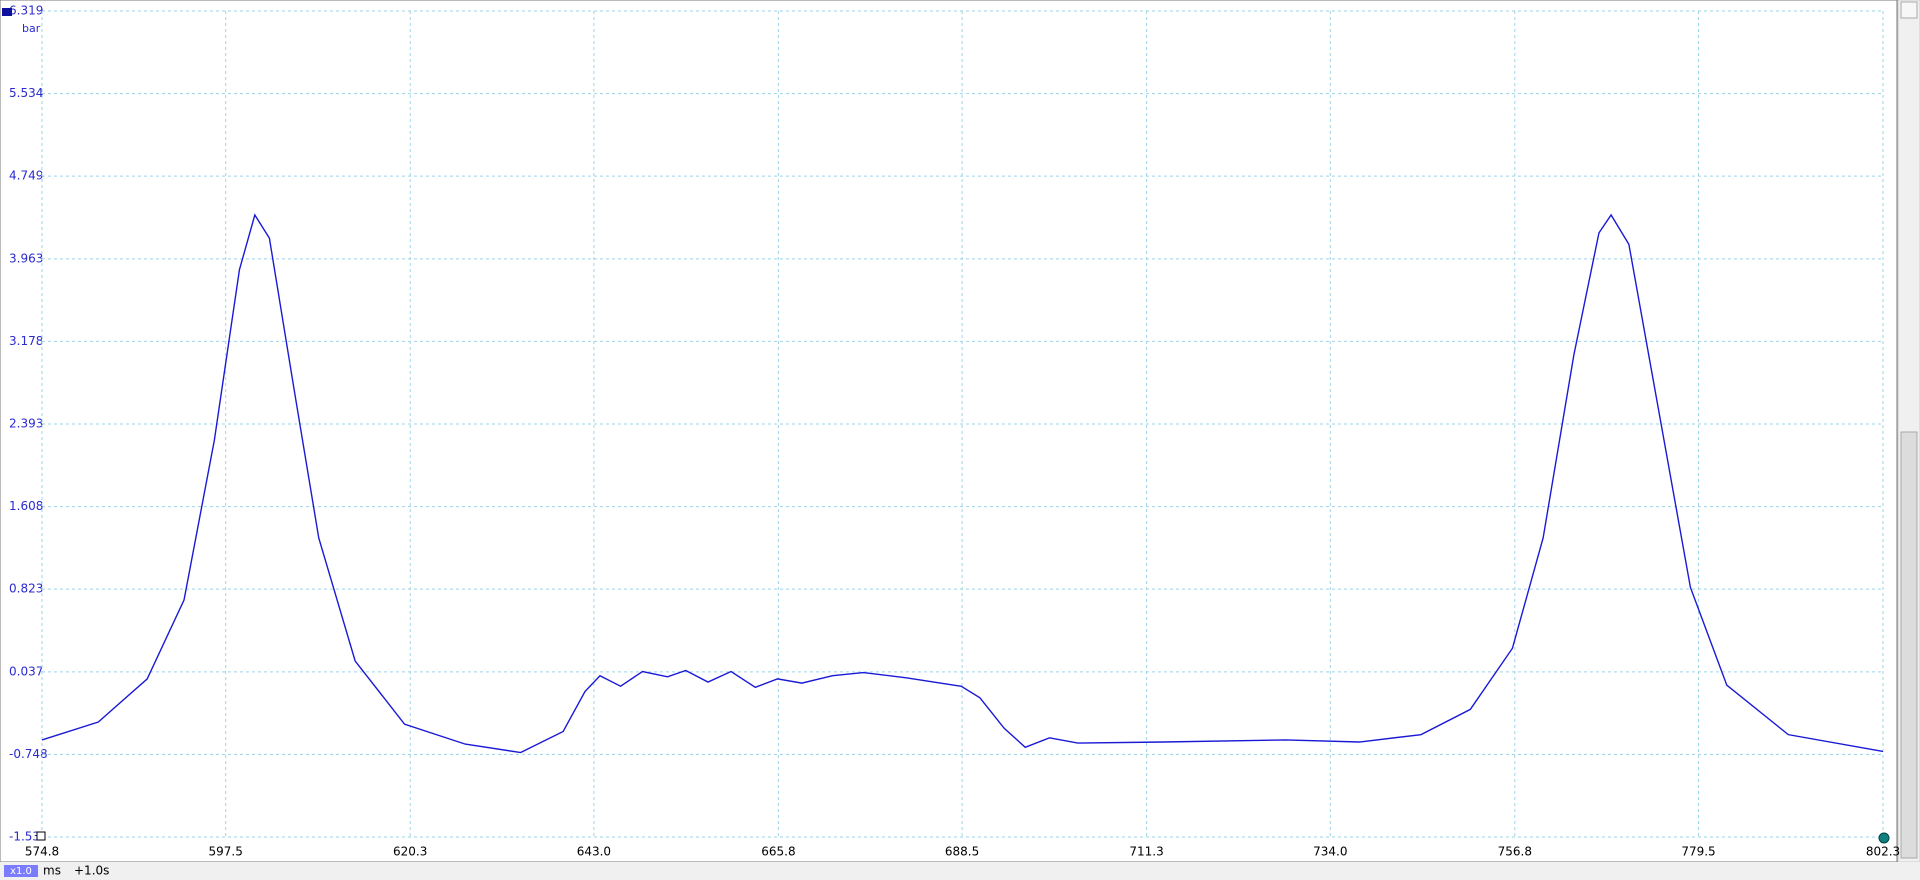  Describe the element at coordinates (42, 852) in the screenshot. I see `x-tick-label: 574.8` at that location.